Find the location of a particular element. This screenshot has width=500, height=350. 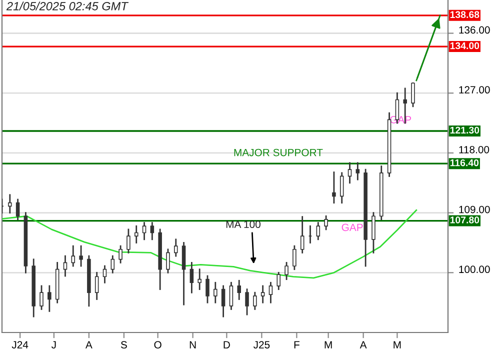

annotation: MA 100 is located at coordinates (243, 224).